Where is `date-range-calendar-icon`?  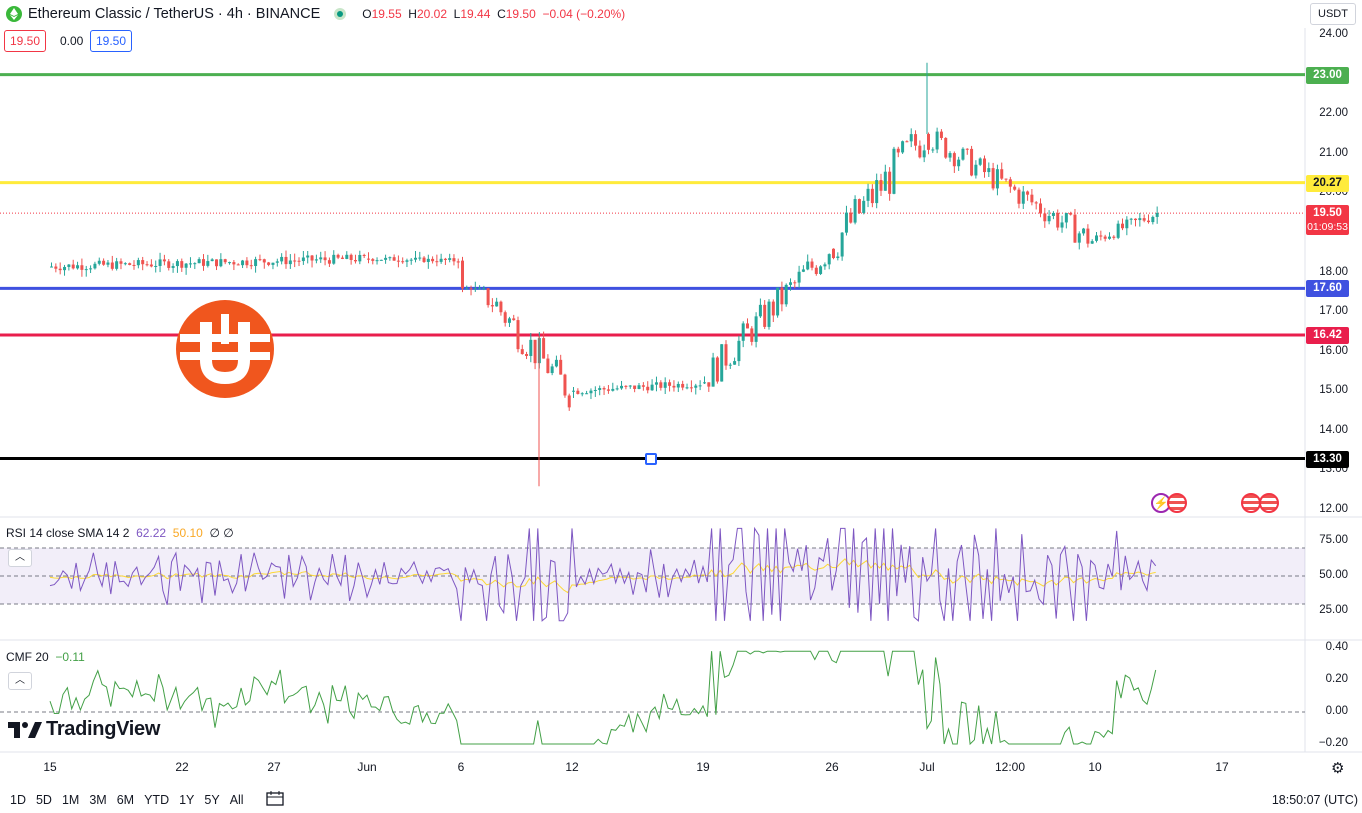
date-range-calendar-icon is located at coordinates (274, 799).